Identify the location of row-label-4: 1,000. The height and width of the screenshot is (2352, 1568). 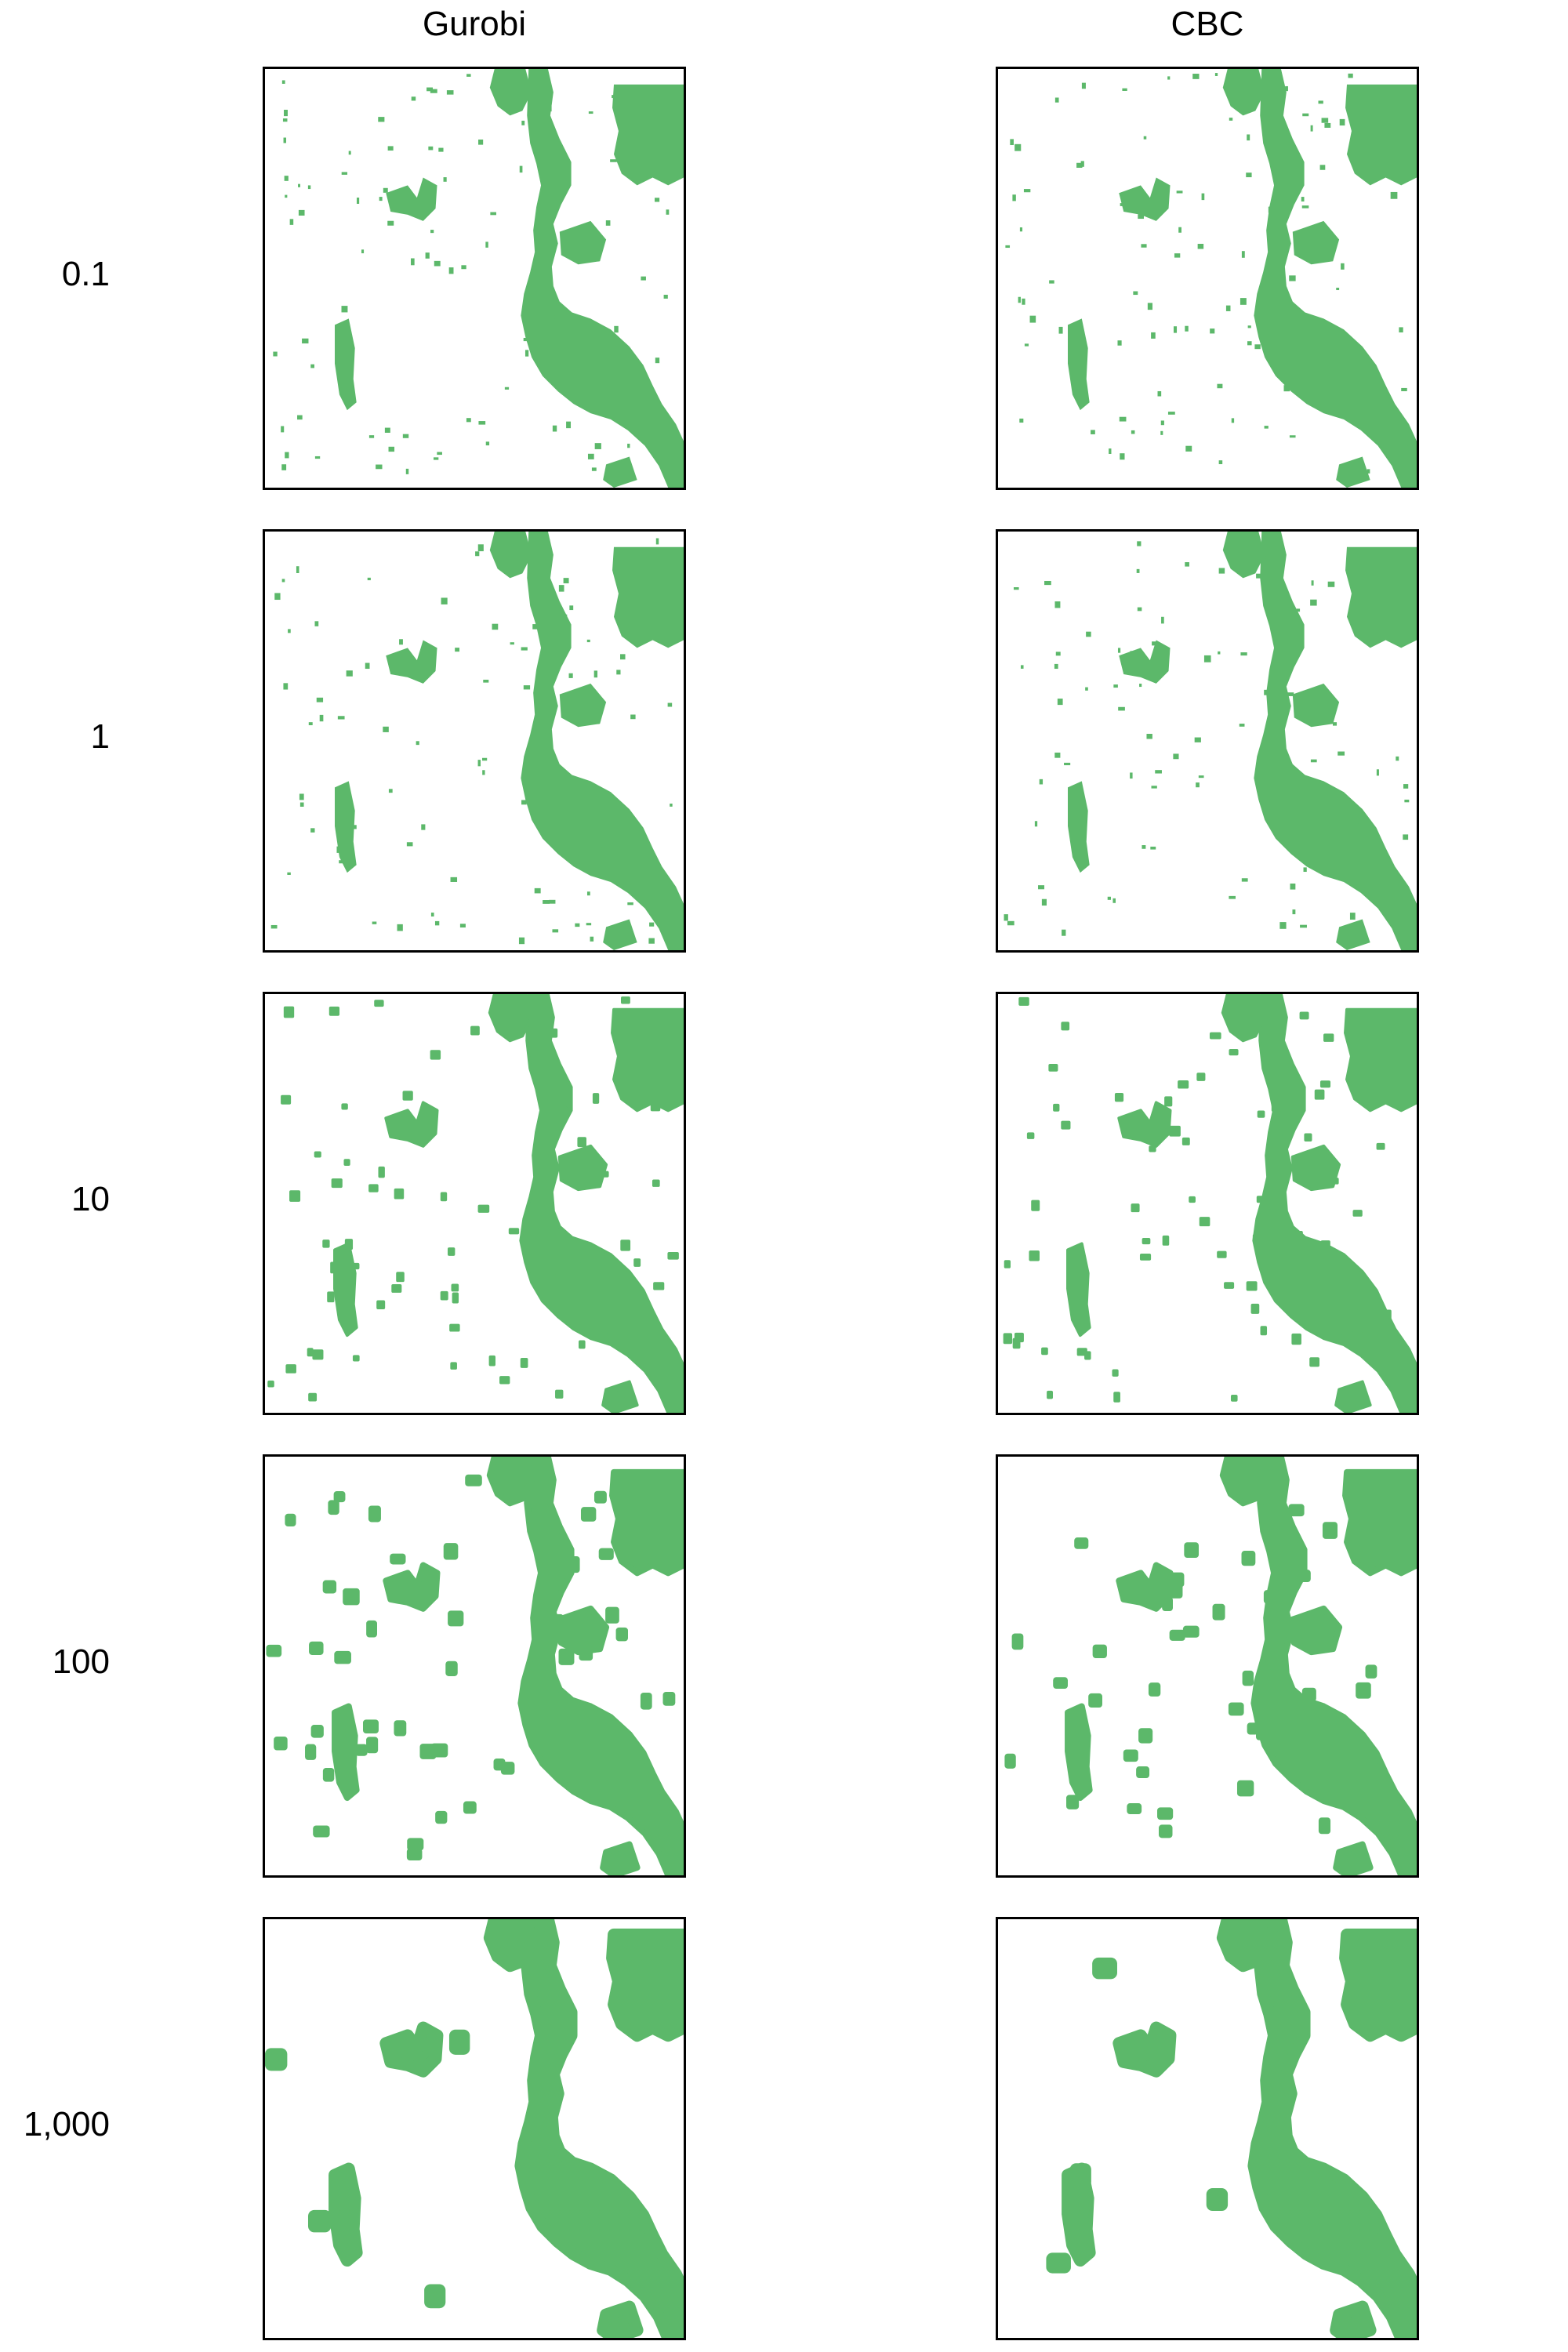
(66, 2124).